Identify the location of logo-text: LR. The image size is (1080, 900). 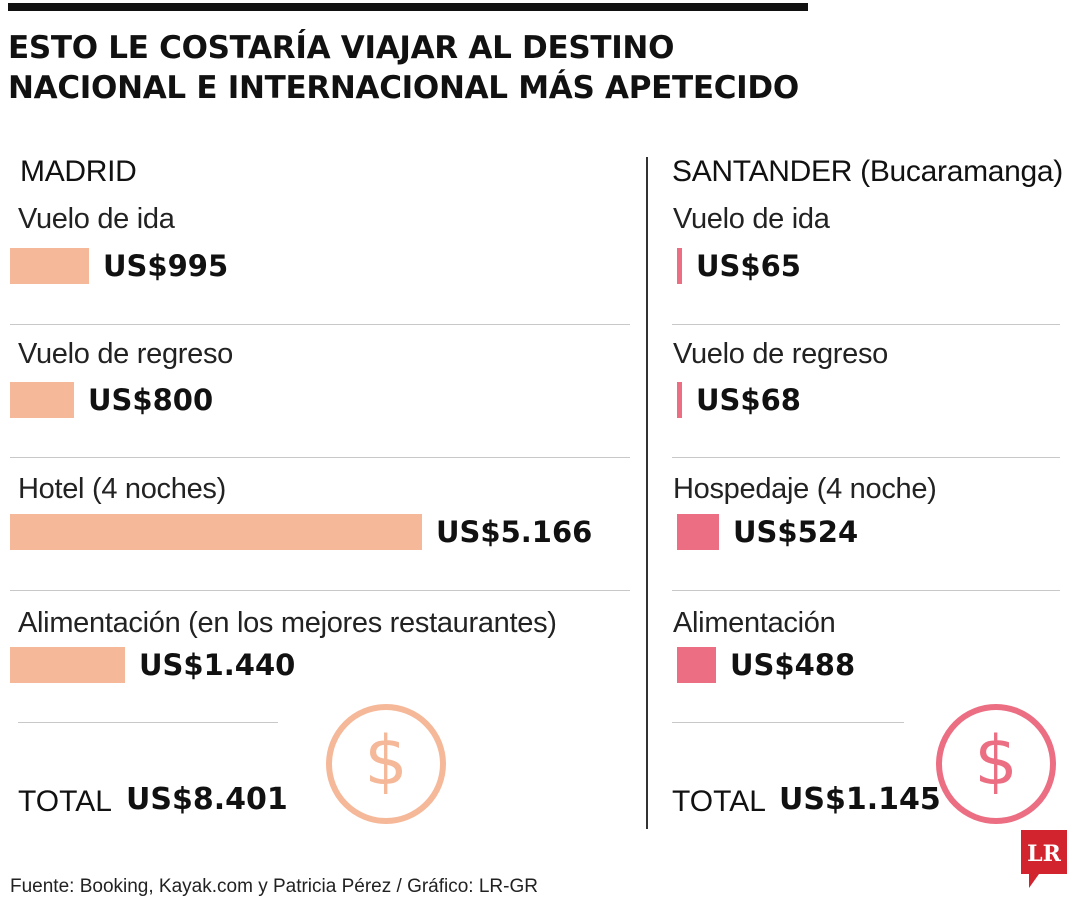
(1044, 854).